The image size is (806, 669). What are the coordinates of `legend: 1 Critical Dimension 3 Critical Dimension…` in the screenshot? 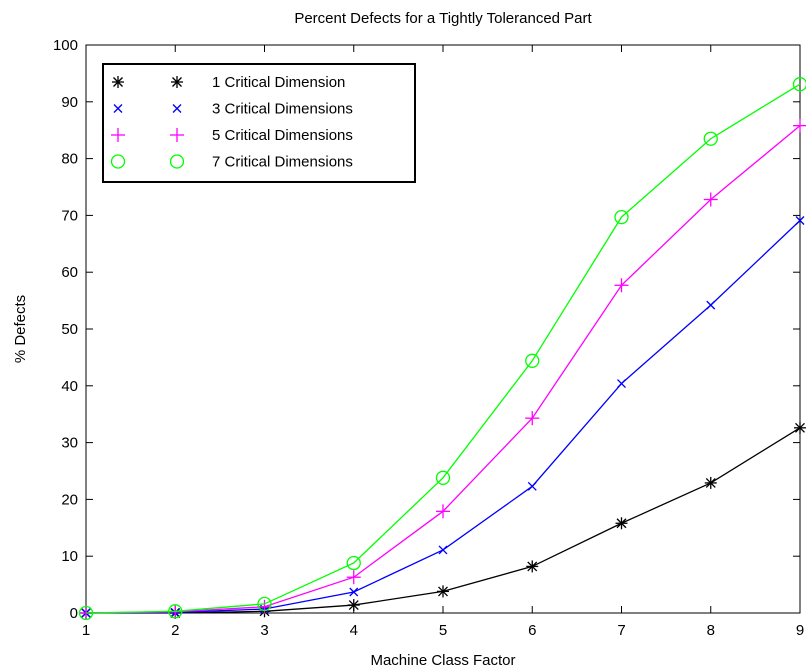 It's located at (259, 123).